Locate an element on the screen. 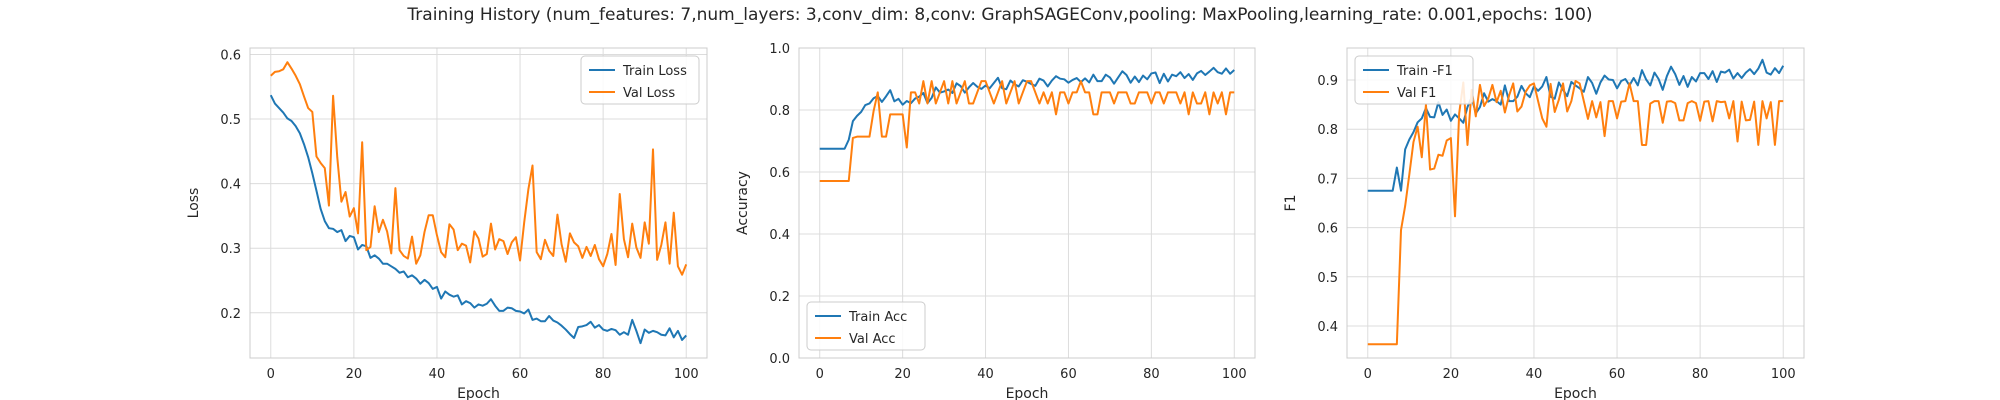  legend: Train -F1 Val F1 is located at coordinates (1414, 80).